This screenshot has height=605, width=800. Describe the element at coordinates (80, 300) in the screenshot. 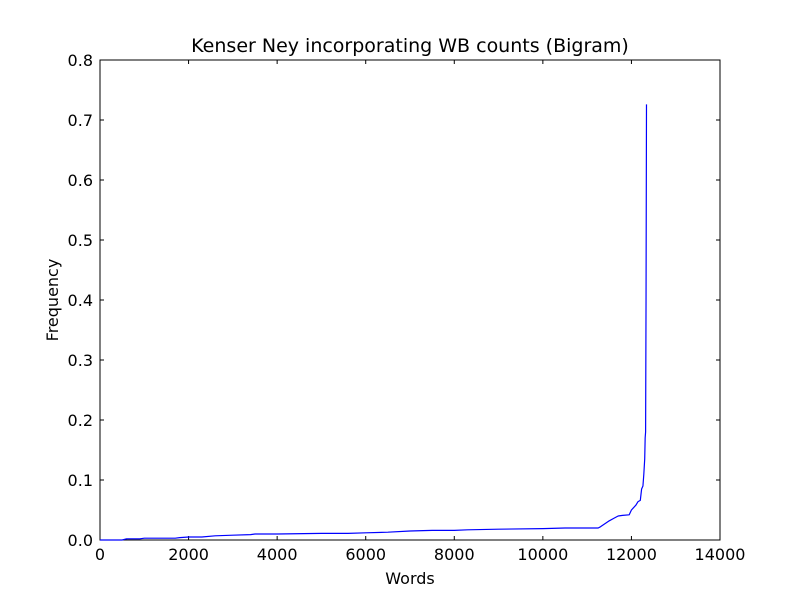

I see `y-tick-label: 0.4` at that location.